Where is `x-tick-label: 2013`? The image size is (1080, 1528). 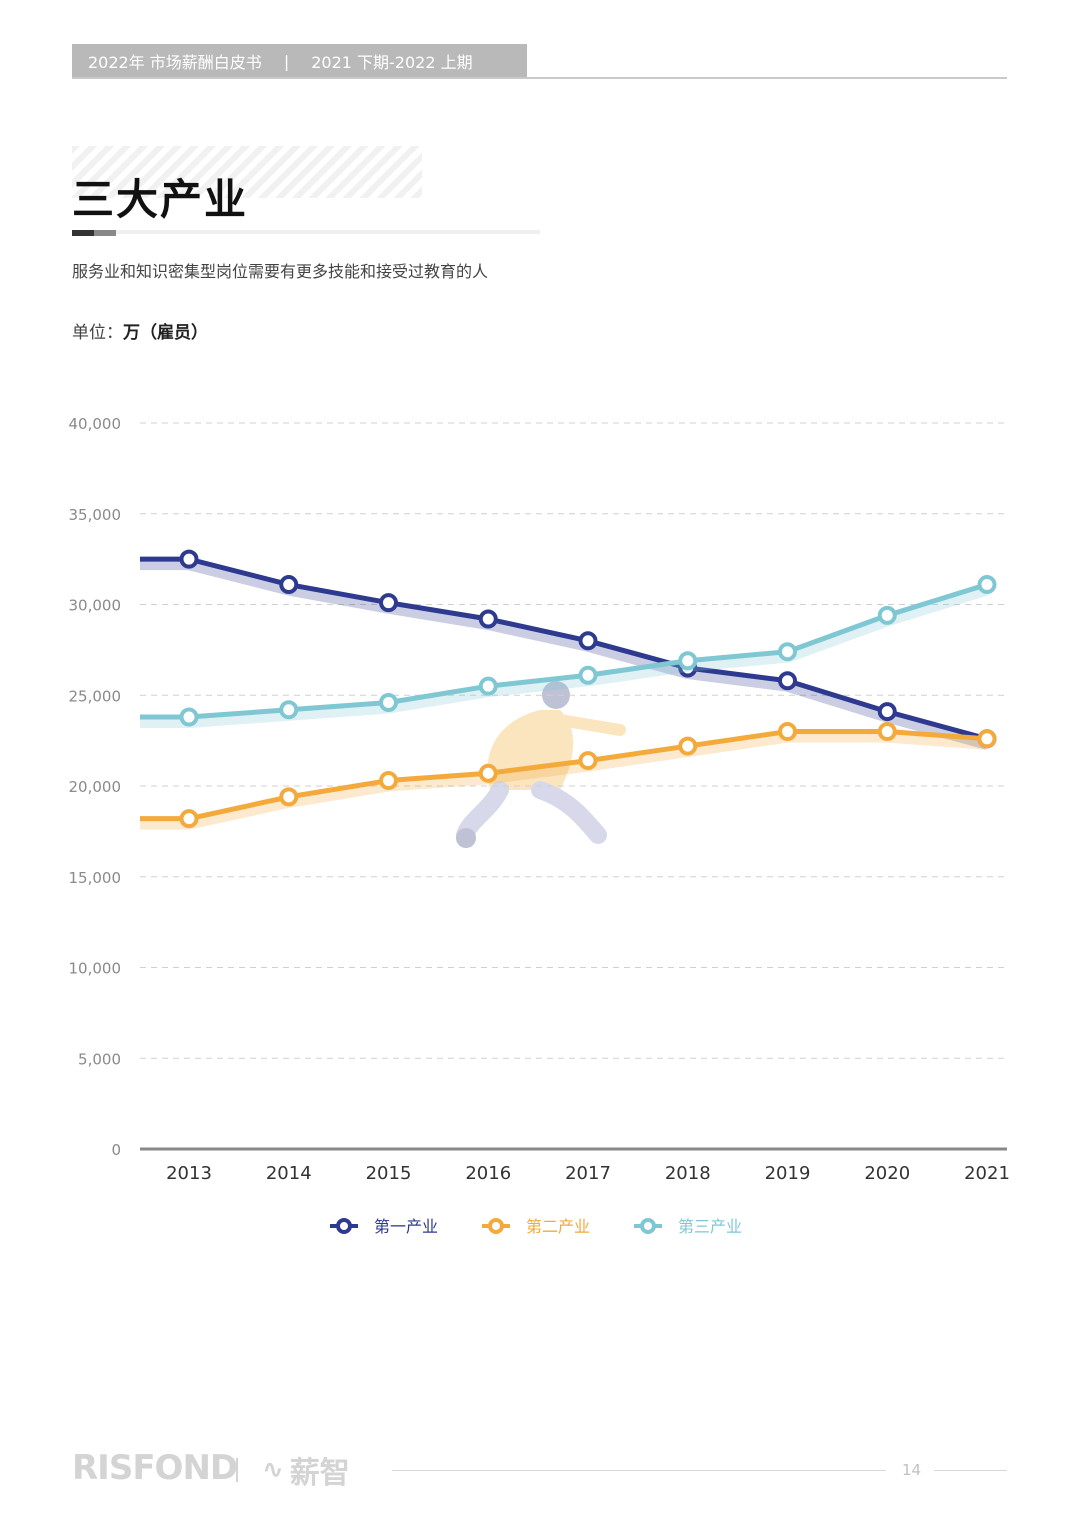
x-tick-label: 2013 is located at coordinates (189, 1173).